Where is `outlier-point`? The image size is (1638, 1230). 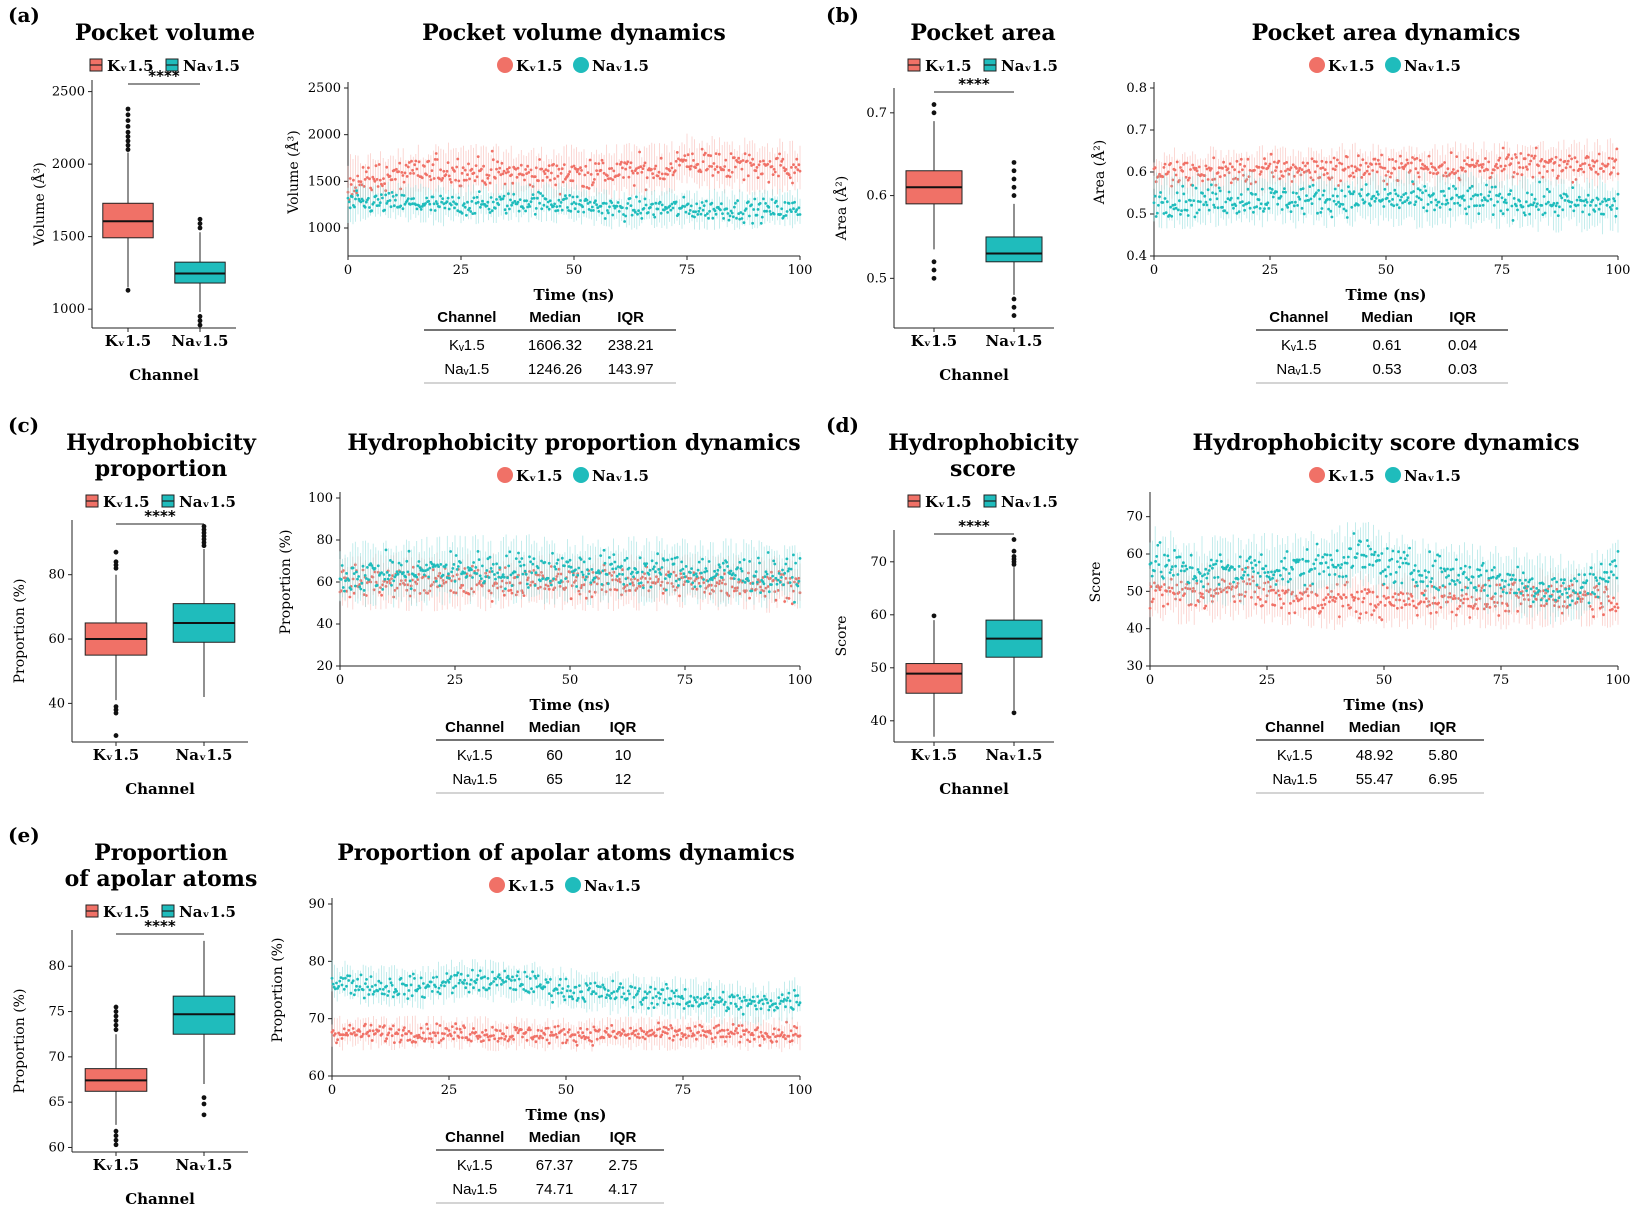
outlier-point is located at coordinates (116, 1011).